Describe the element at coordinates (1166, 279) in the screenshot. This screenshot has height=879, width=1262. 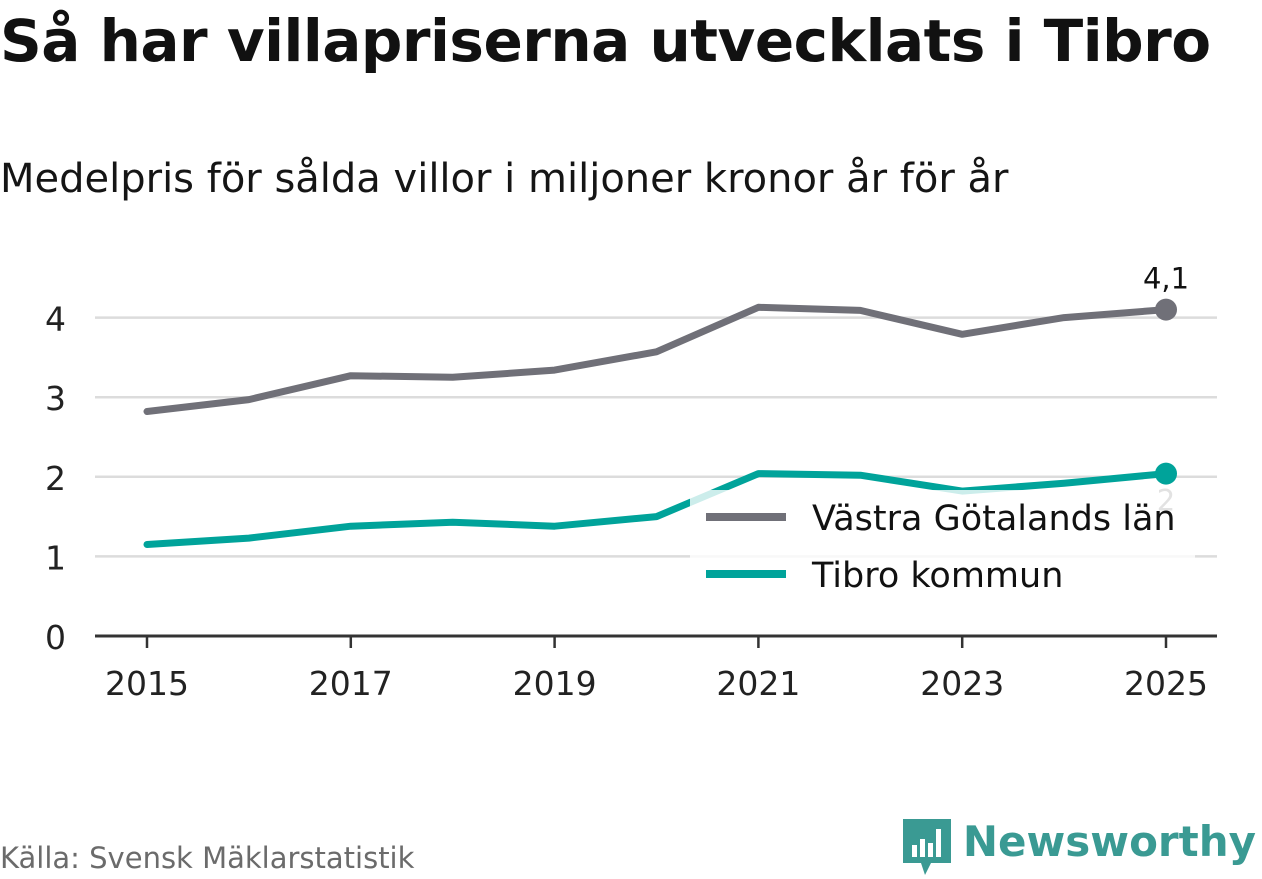
I see `end-label-gray: 4,1` at that location.